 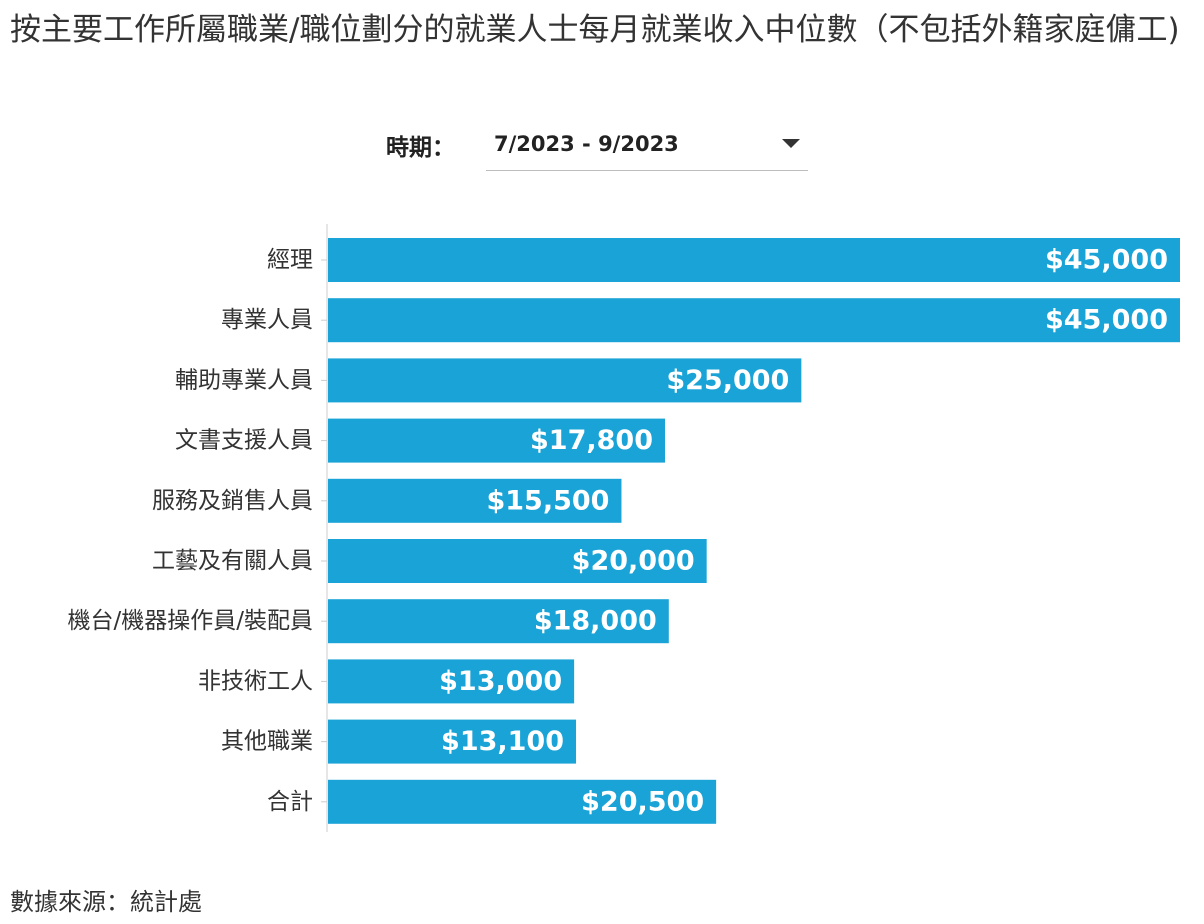 What do you see at coordinates (267, 320) in the screenshot?
I see `category-label: 專業人員` at bounding box center [267, 320].